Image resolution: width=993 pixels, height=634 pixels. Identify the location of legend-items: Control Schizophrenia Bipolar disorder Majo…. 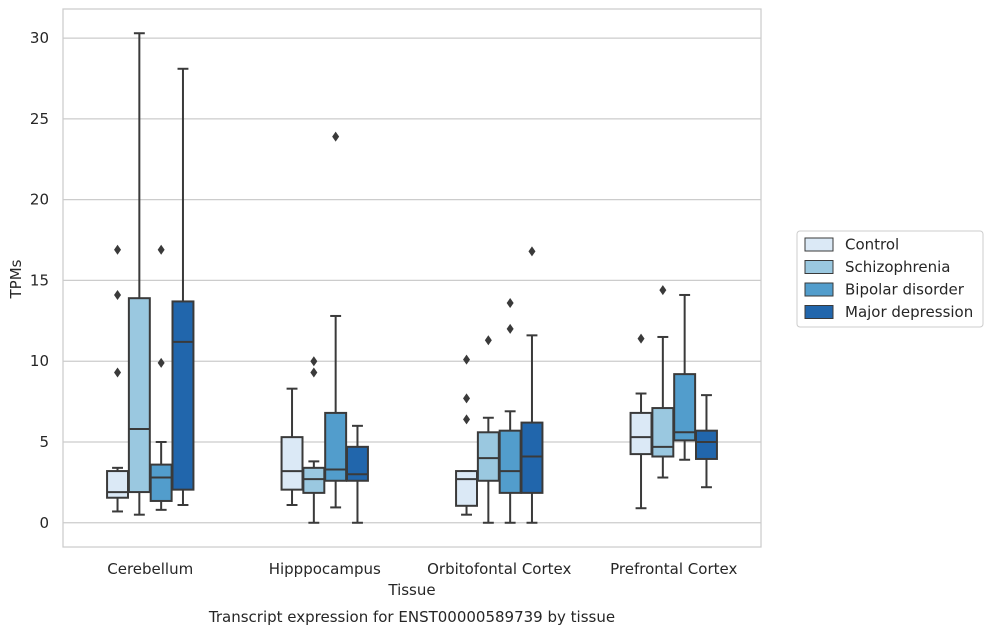
(888, 278).